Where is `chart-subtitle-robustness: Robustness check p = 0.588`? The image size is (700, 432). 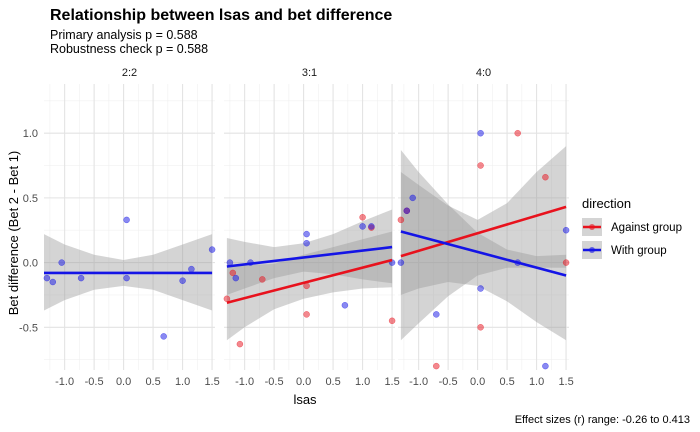
chart-subtitle-robustness: Robustness check p = 0.588 is located at coordinates (129, 49).